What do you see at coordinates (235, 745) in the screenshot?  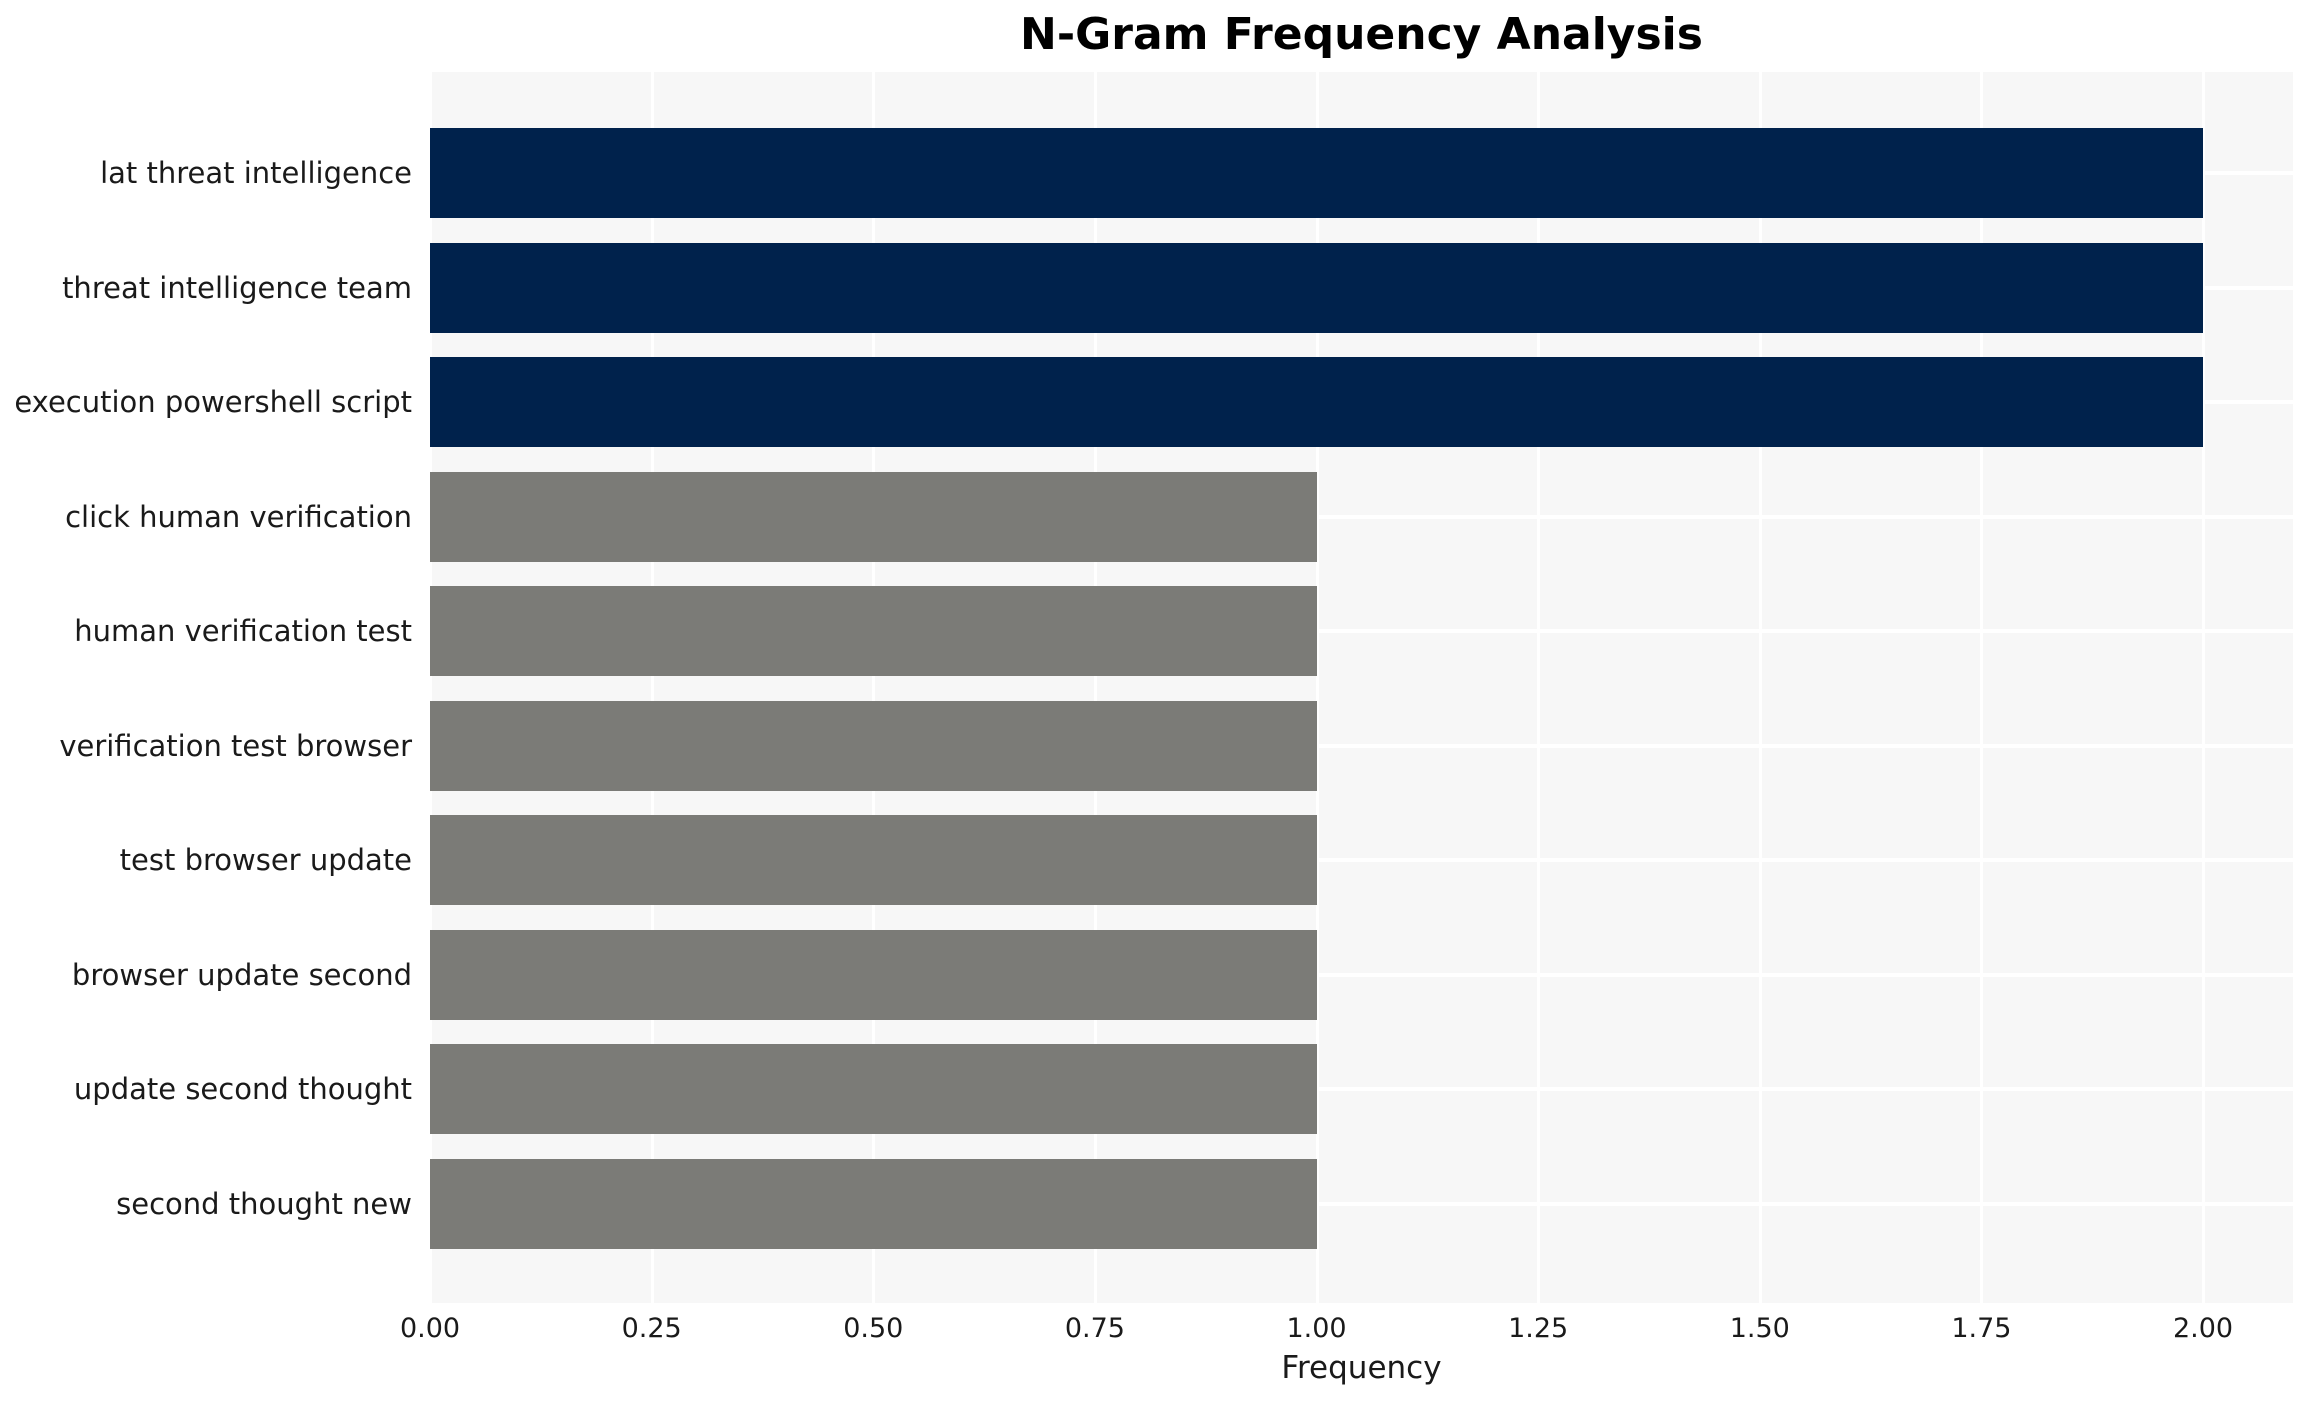 I see `y-tick-label: verification test browser` at bounding box center [235, 745].